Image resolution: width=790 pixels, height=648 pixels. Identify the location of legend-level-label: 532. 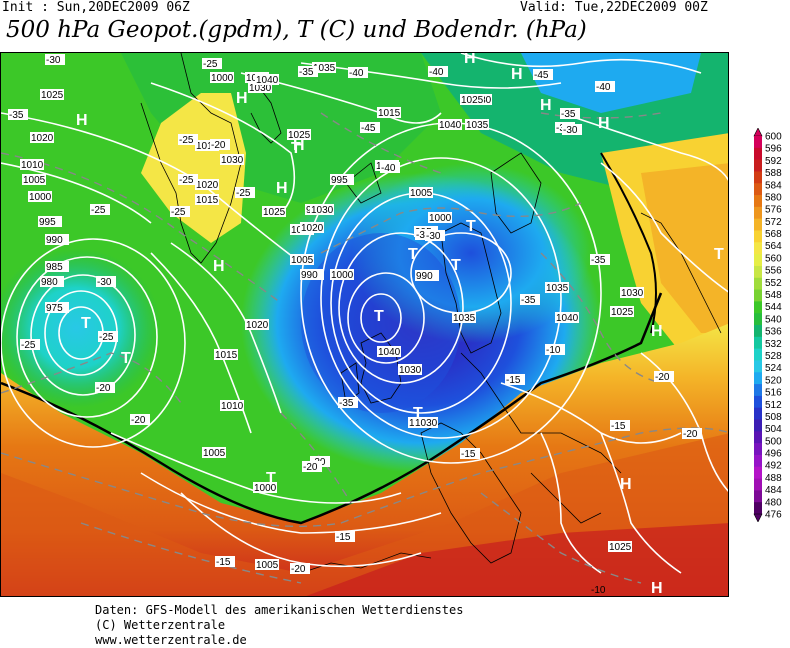
(773, 344).